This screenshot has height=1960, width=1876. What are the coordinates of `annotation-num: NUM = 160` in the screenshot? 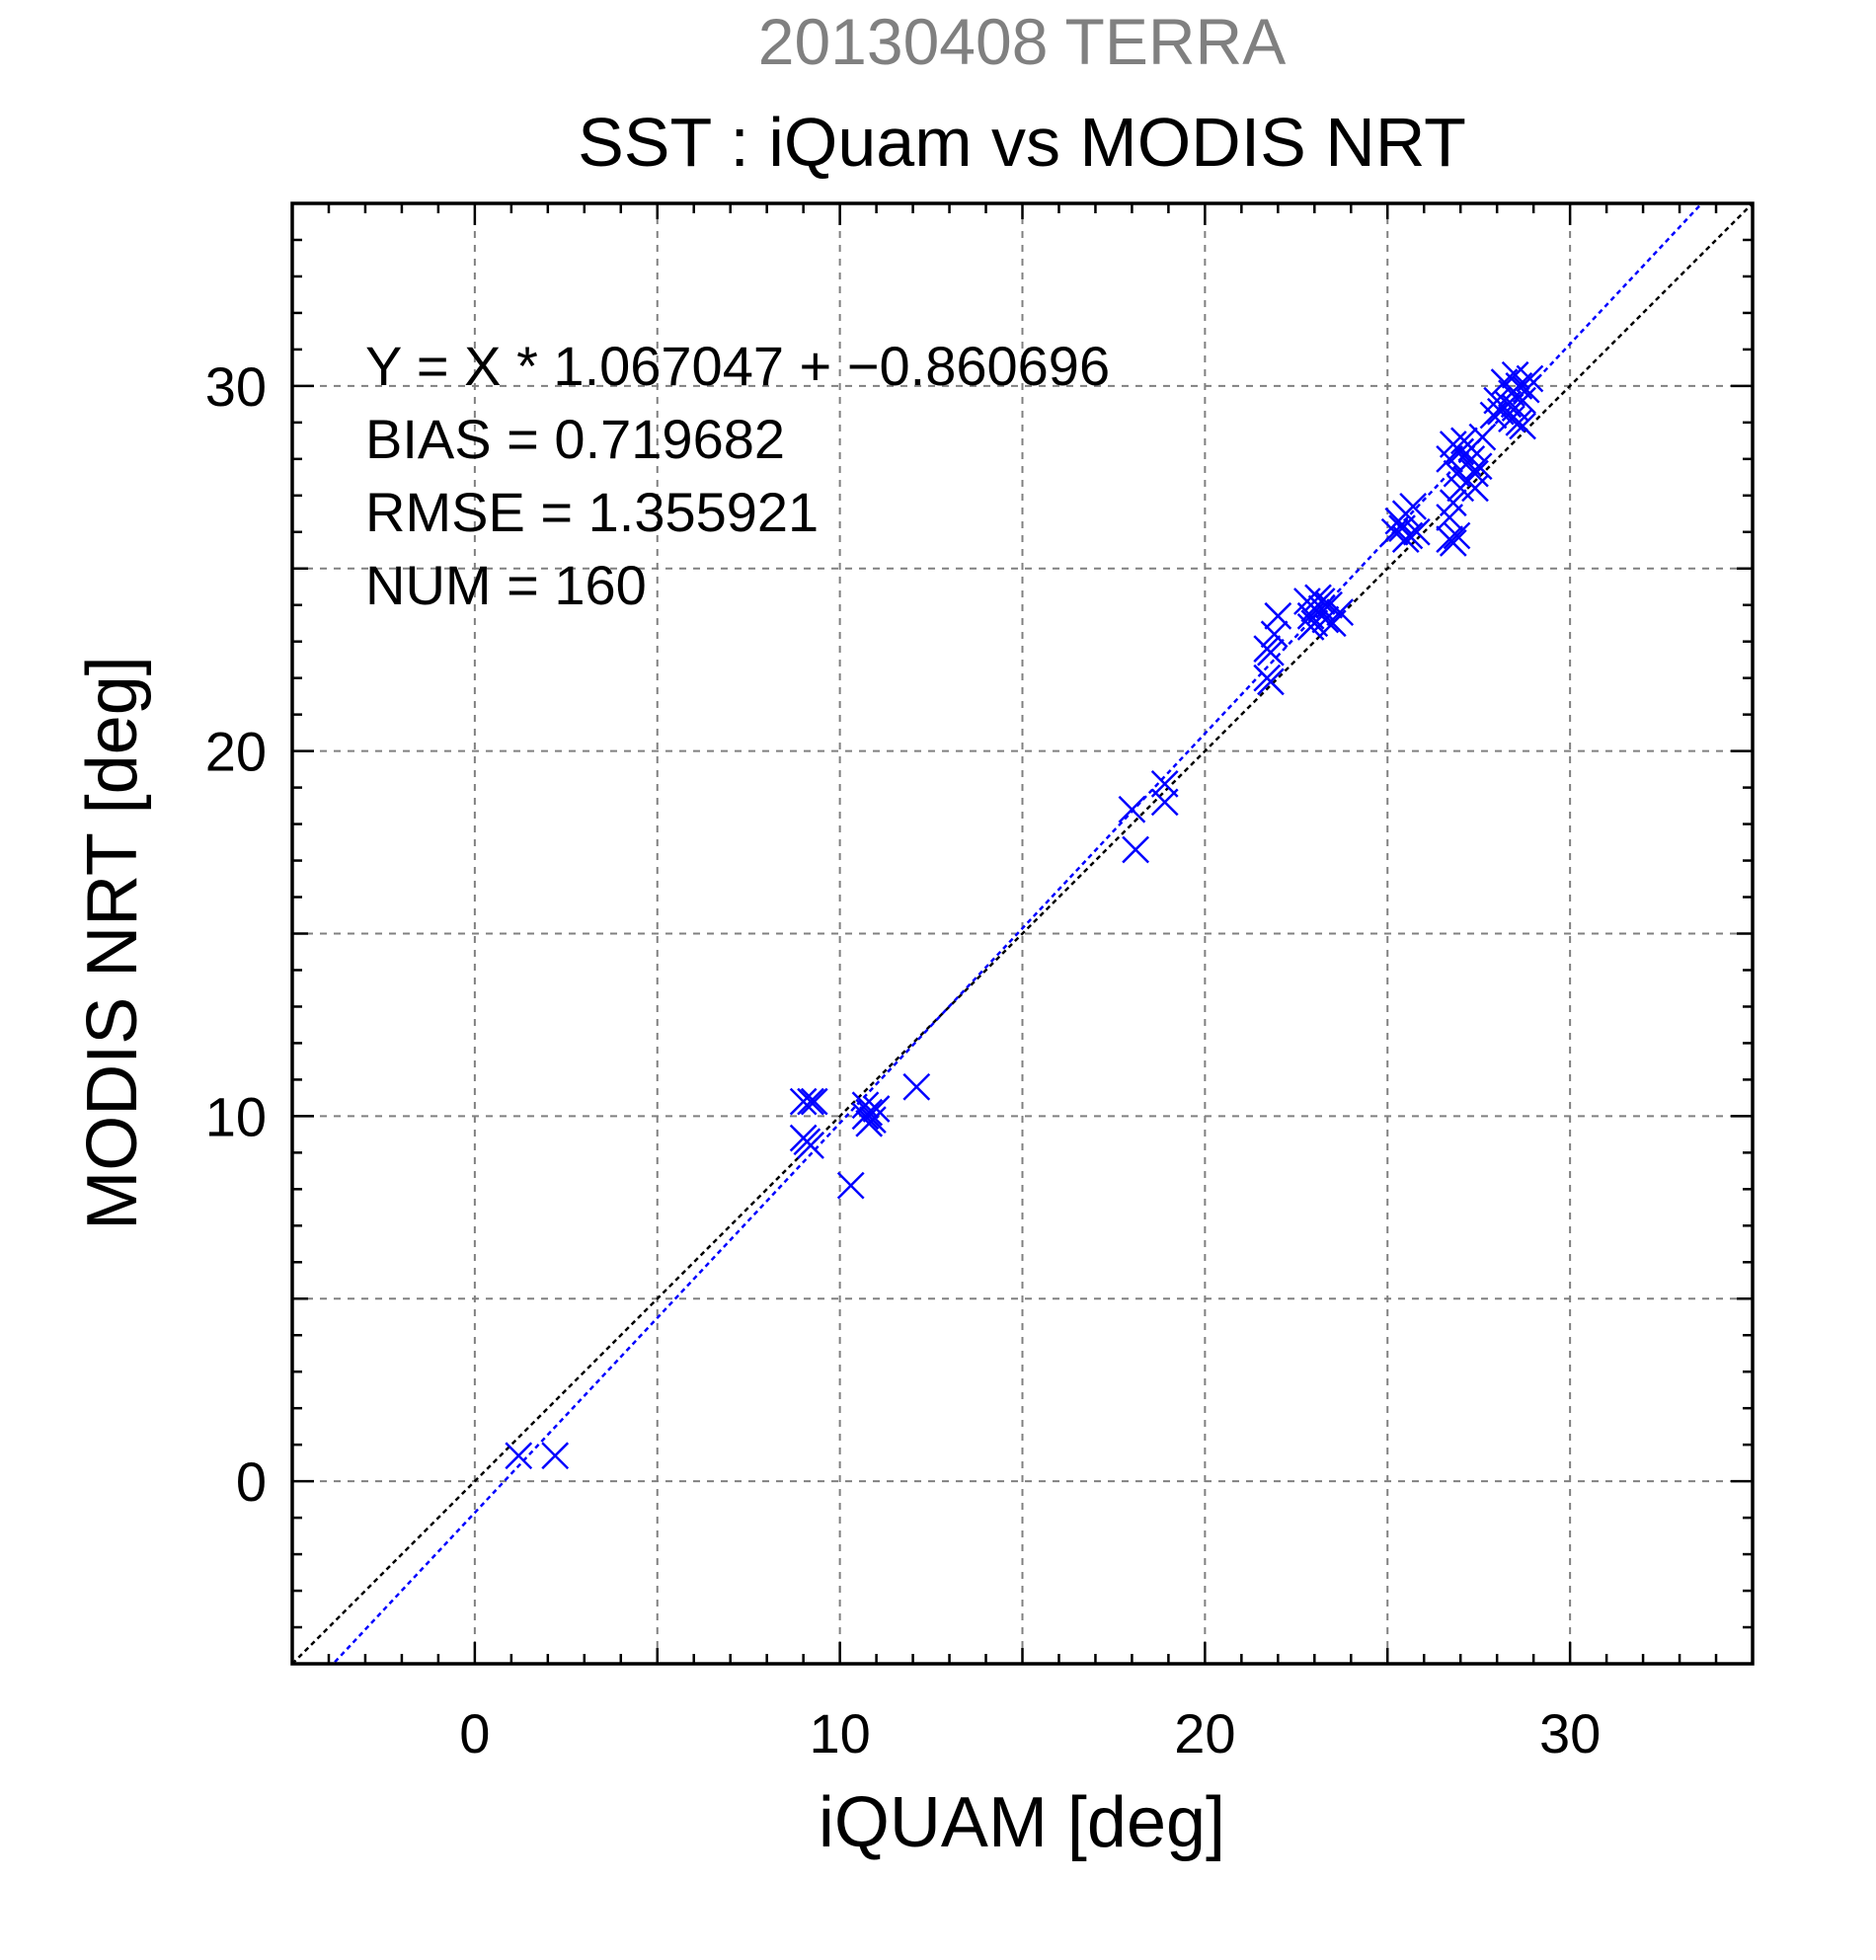 It's located at (506, 585).